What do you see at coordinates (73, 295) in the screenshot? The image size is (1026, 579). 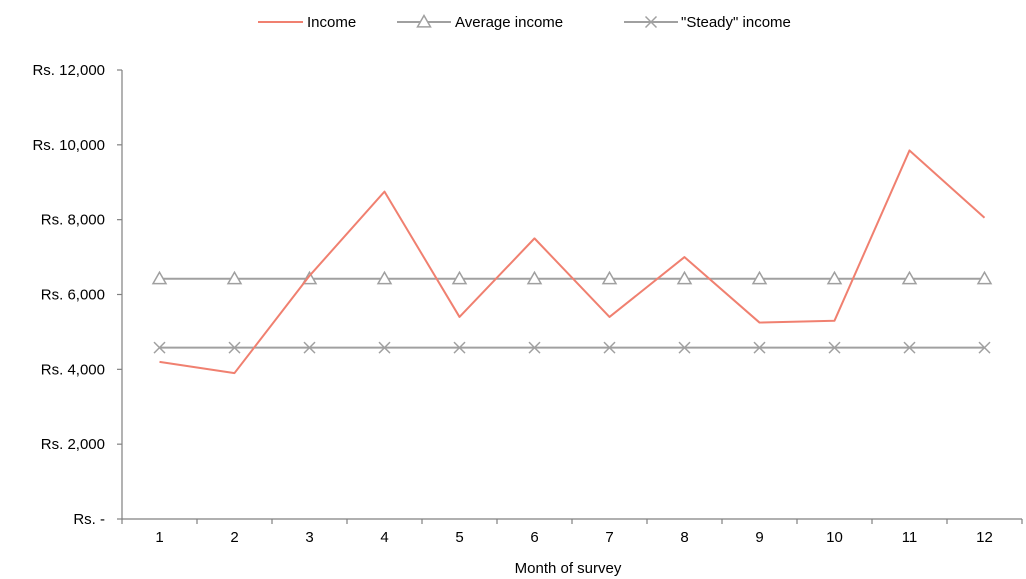 I see `y-tick-label: Rs. 6,000` at bounding box center [73, 295].